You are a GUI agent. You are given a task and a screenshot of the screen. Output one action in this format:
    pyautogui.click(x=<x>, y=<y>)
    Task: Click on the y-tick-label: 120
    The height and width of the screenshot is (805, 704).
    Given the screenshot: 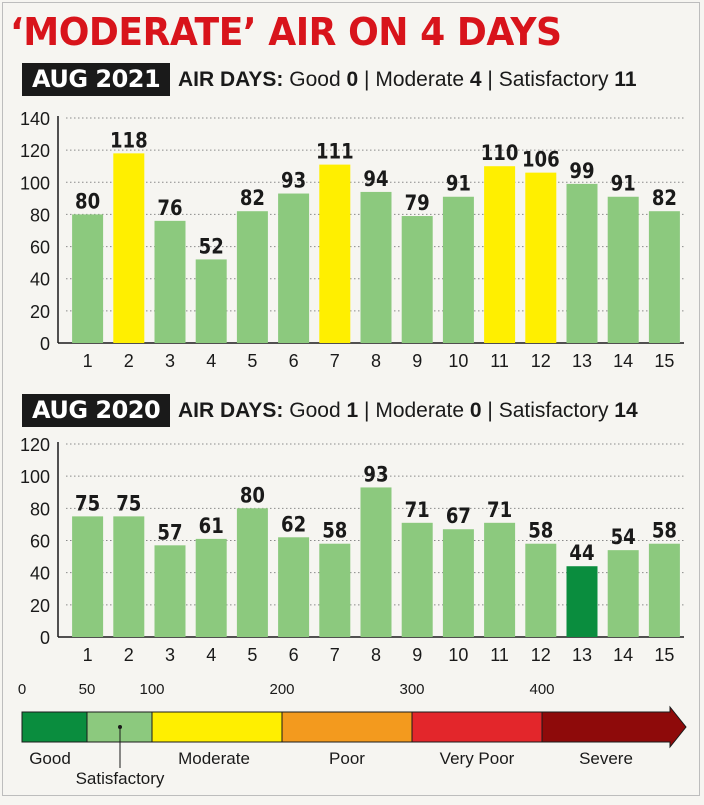 What is the action you would take?
    pyautogui.click(x=35, y=151)
    